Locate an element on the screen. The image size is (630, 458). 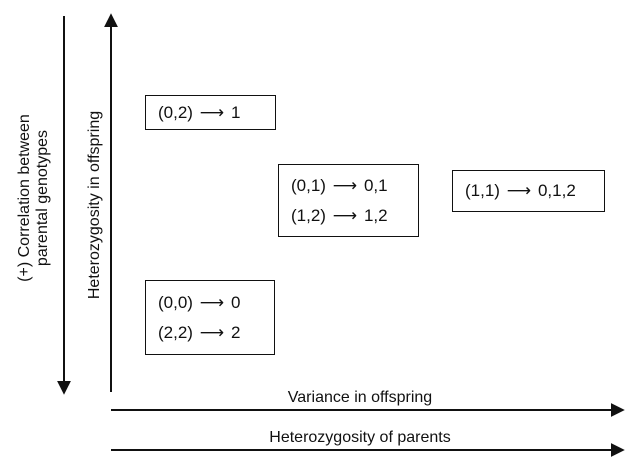
box-00-22: (0,0) ⟶ 0 (2,2) ⟶ 2 is located at coordinates (210, 317).